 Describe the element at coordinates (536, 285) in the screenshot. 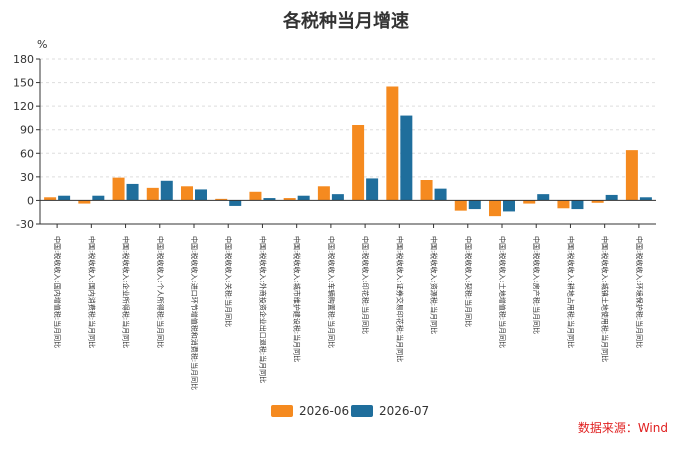

I see `x-tick-label: 中国:税收收入:房产税:当月同比` at that location.